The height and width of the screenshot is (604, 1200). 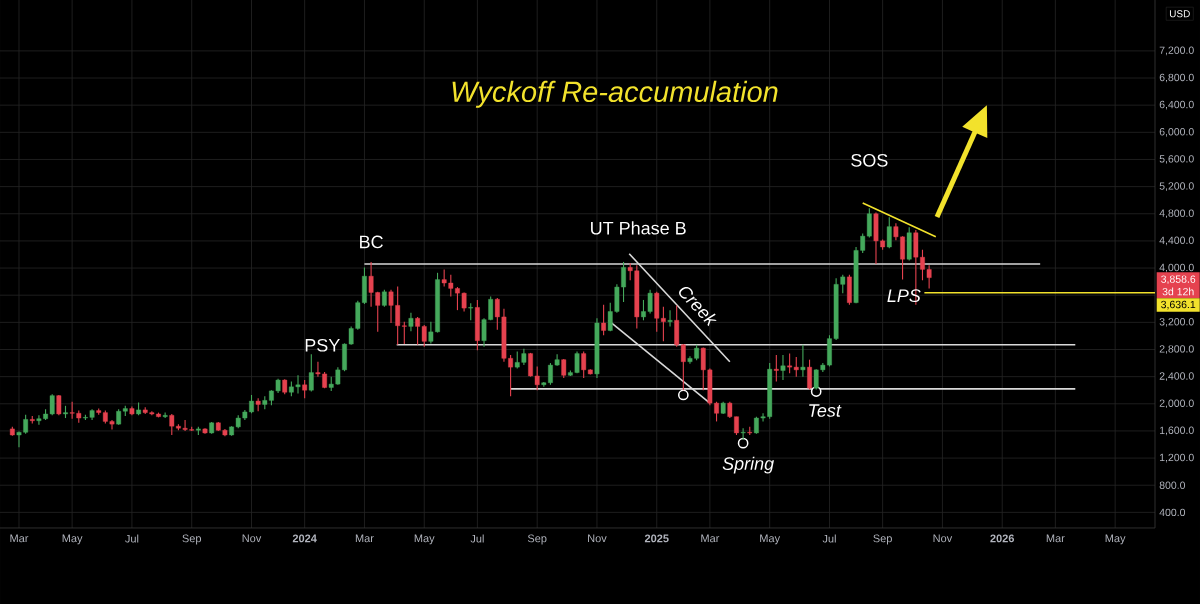 What do you see at coordinates (825, 410) in the screenshot?
I see `annotation: Test` at bounding box center [825, 410].